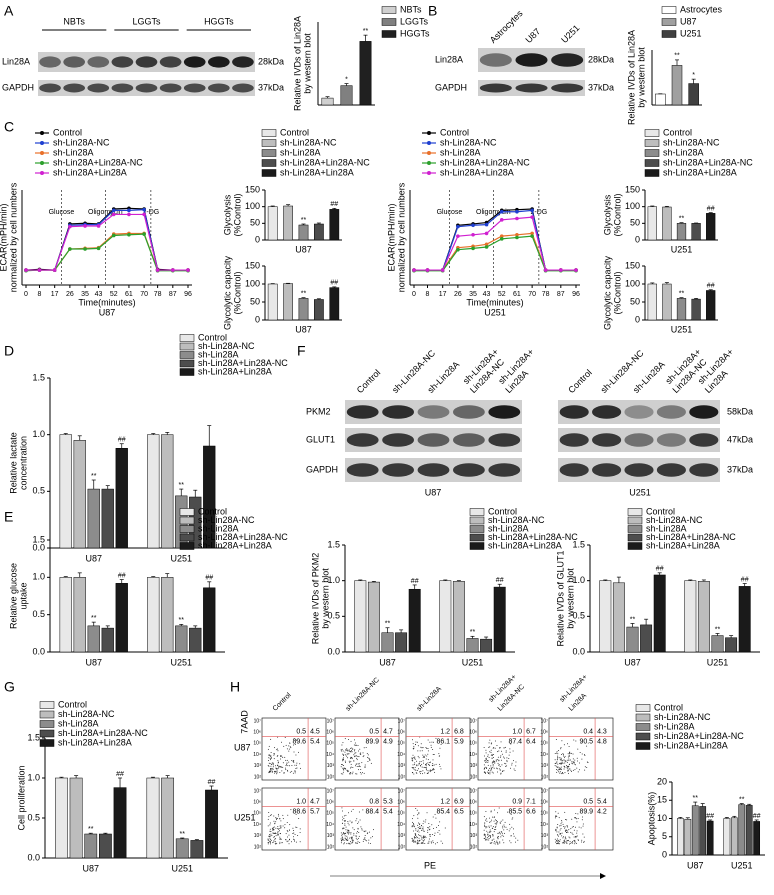 The width and height of the screenshot is (774, 895). Describe the element at coordinates (257, 814) in the screenshot. I see `flow-tick-label: 10⁵` at that location.